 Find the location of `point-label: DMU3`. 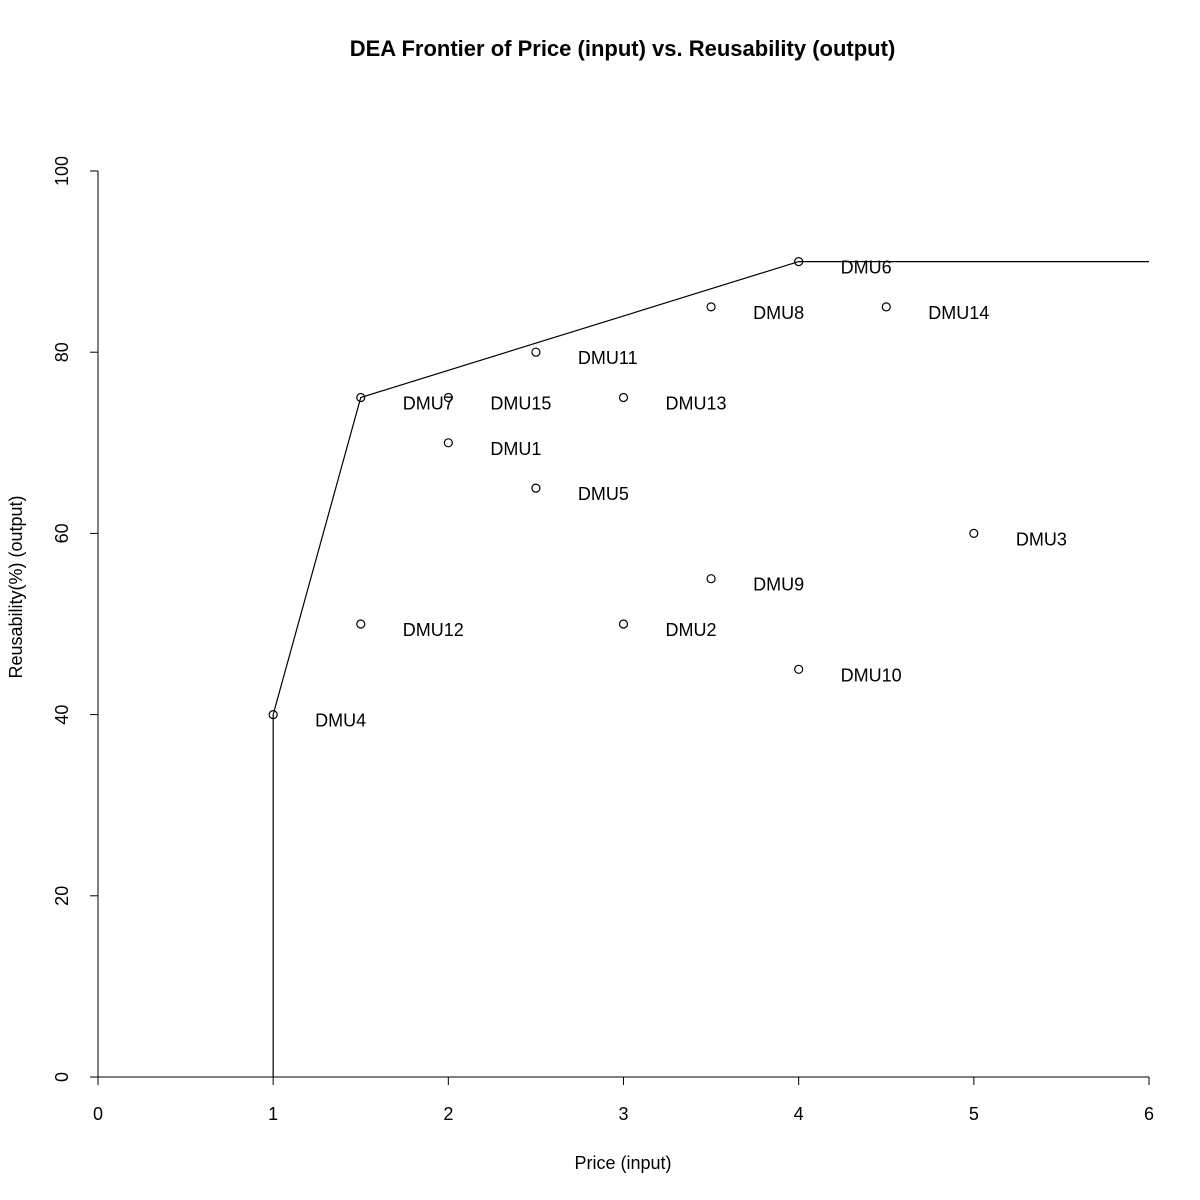

point-label: DMU3 is located at coordinates (1041, 539).